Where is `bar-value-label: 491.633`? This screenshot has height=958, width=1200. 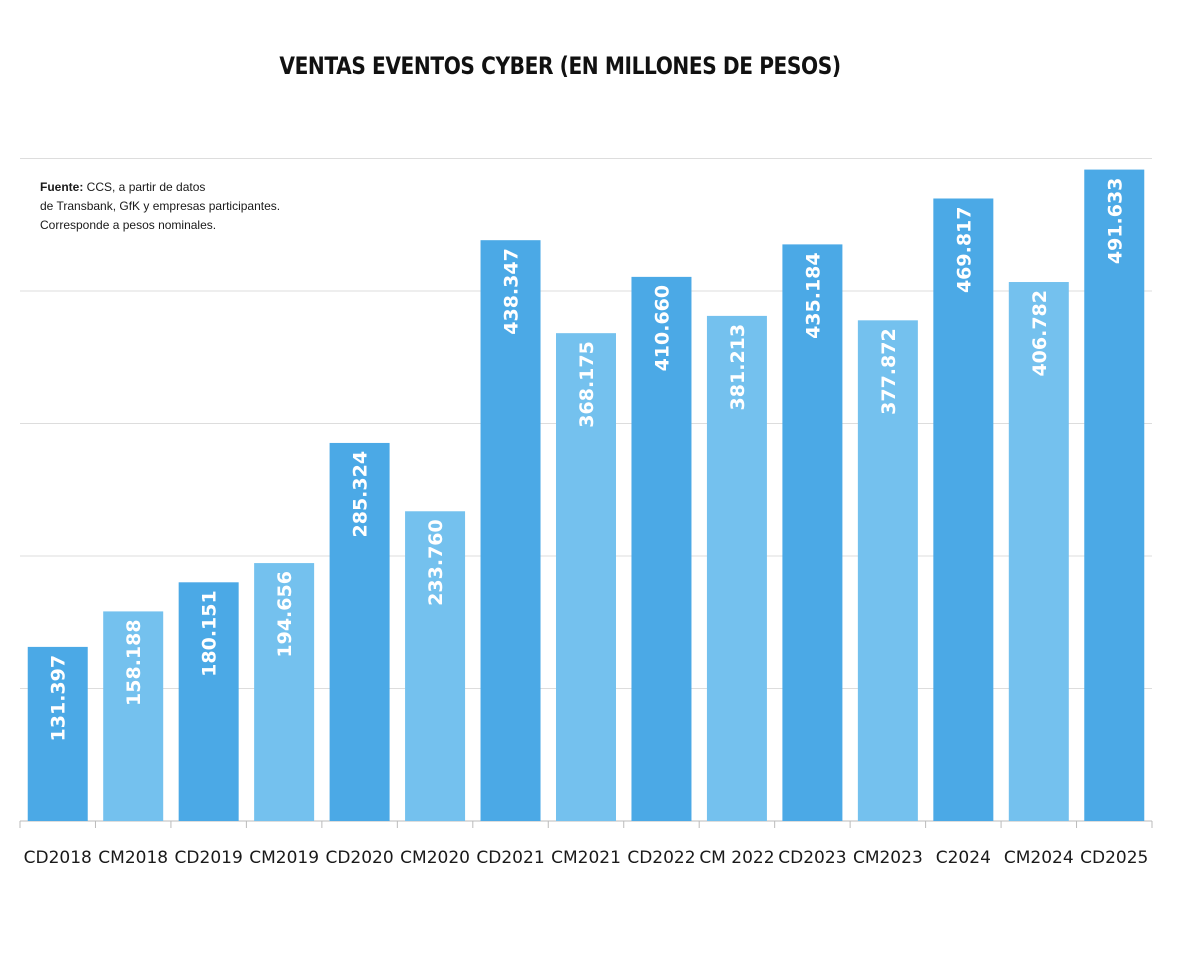 bar-value-label: 491.633 is located at coordinates (1115, 221).